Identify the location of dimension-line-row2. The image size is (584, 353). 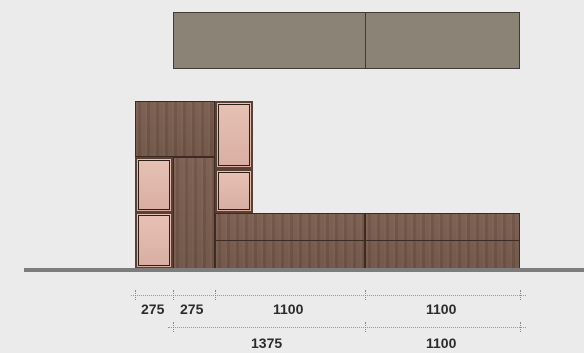
(347, 327).